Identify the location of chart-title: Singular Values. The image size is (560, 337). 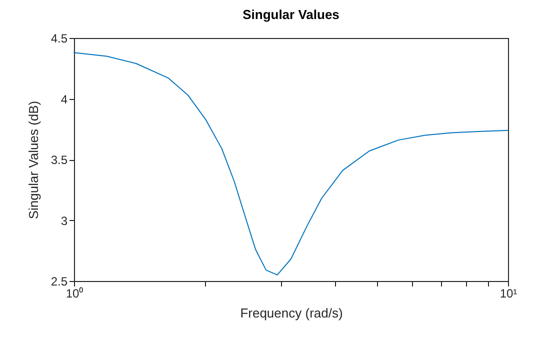
(291, 14).